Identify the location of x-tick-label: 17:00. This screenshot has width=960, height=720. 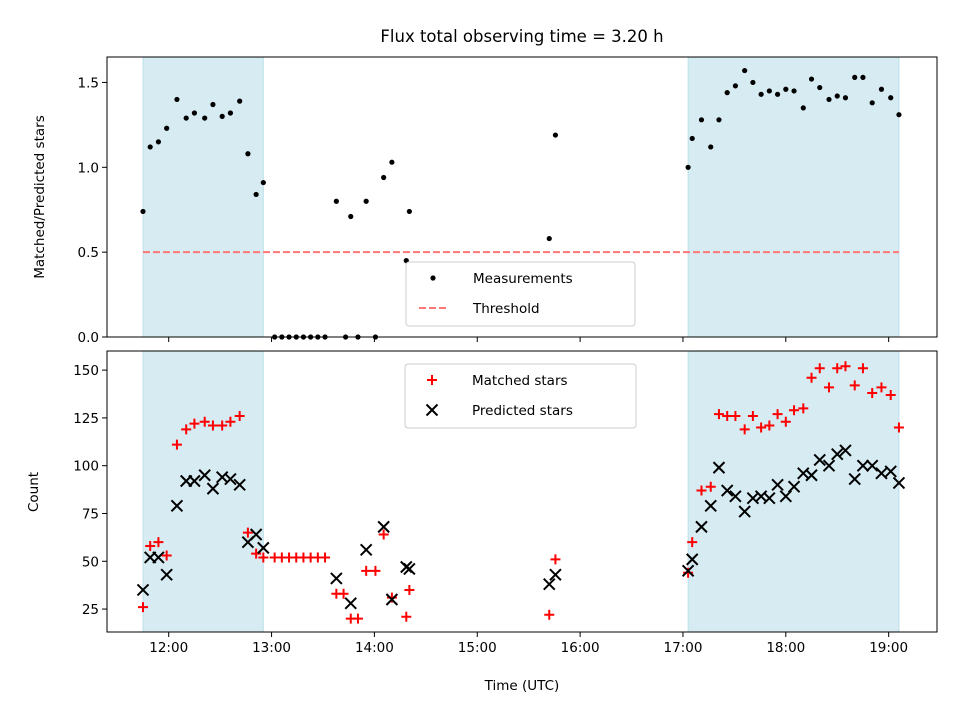
(683, 648).